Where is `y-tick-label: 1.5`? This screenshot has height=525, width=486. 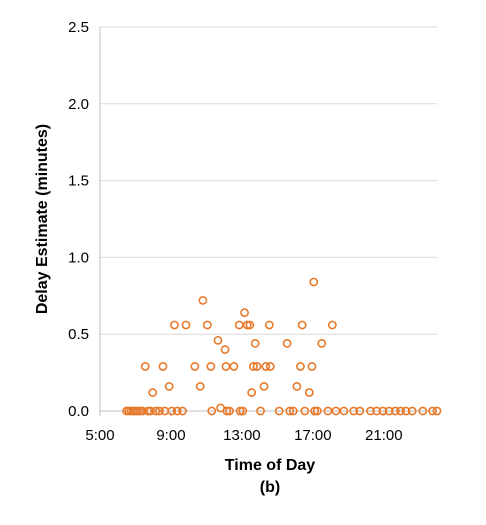
y-tick-label: 1.5 is located at coordinates (78, 181).